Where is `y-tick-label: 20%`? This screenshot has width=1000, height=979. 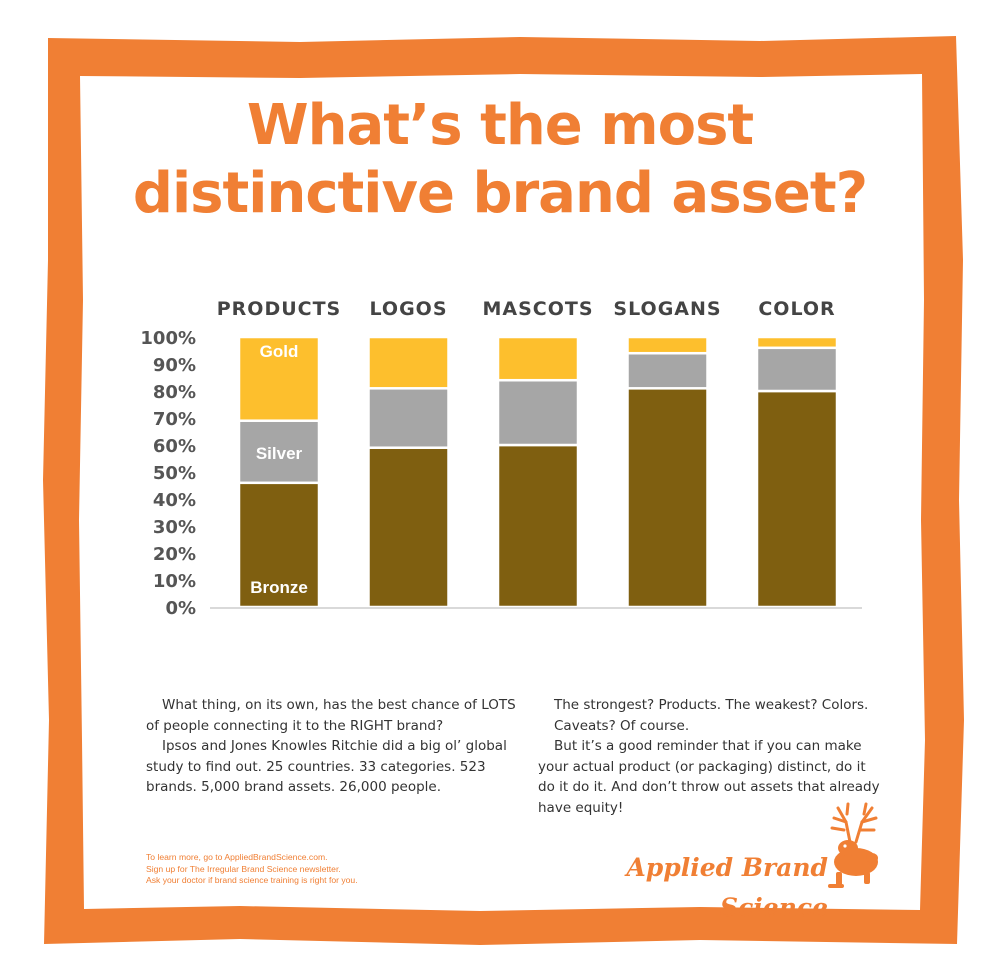
y-tick-label: 20% is located at coordinates (174, 554).